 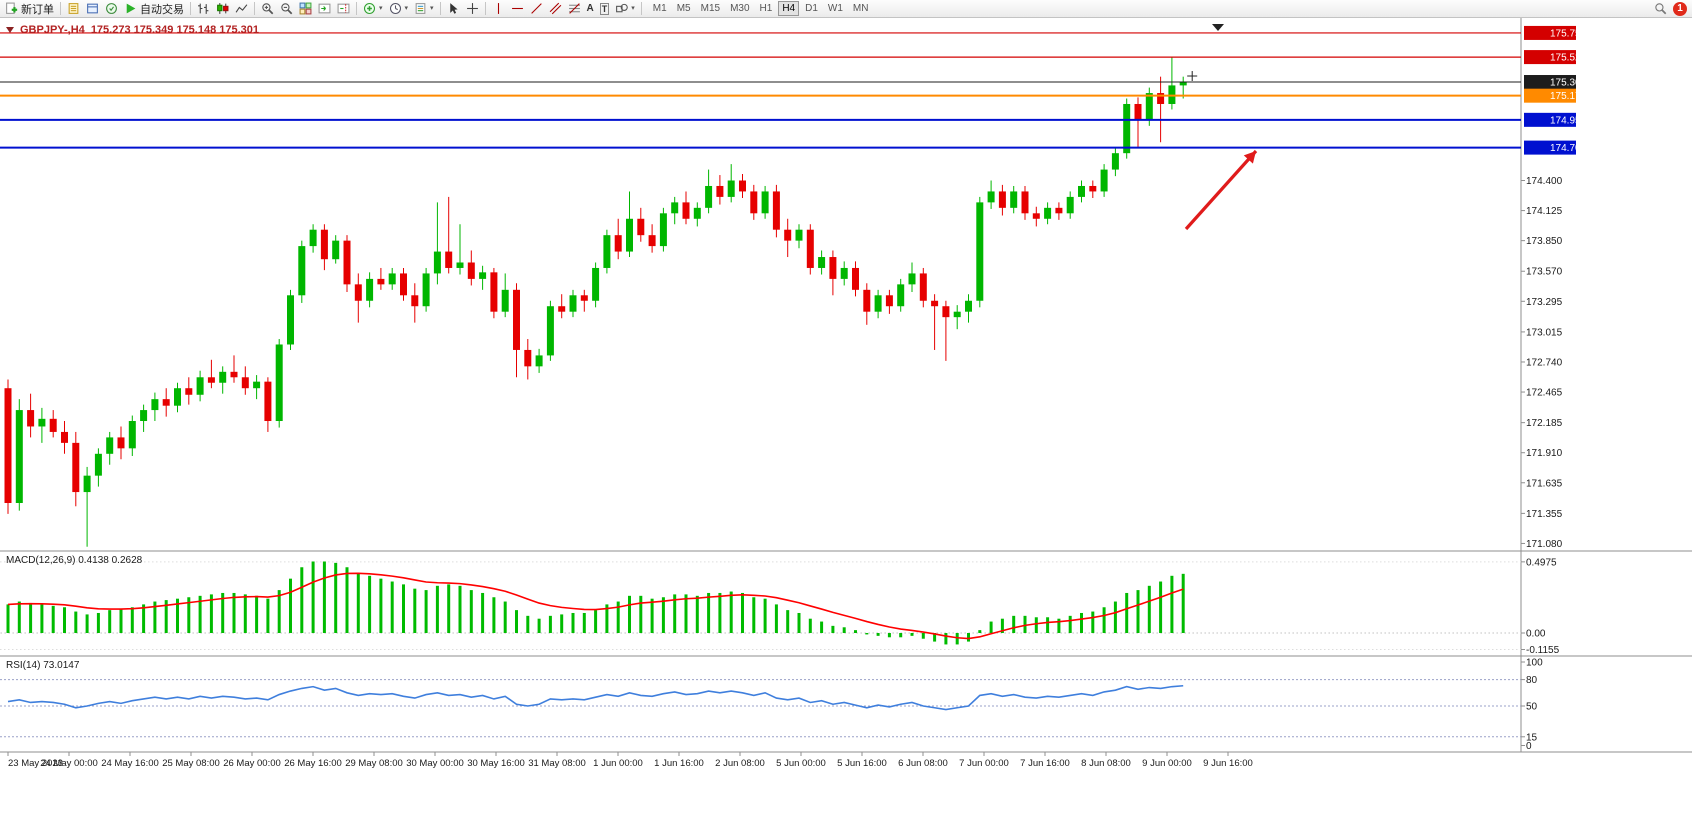 What do you see at coordinates (710, 8) in the screenshot?
I see `timeframe-button-m15: M15` at bounding box center [710, 8].